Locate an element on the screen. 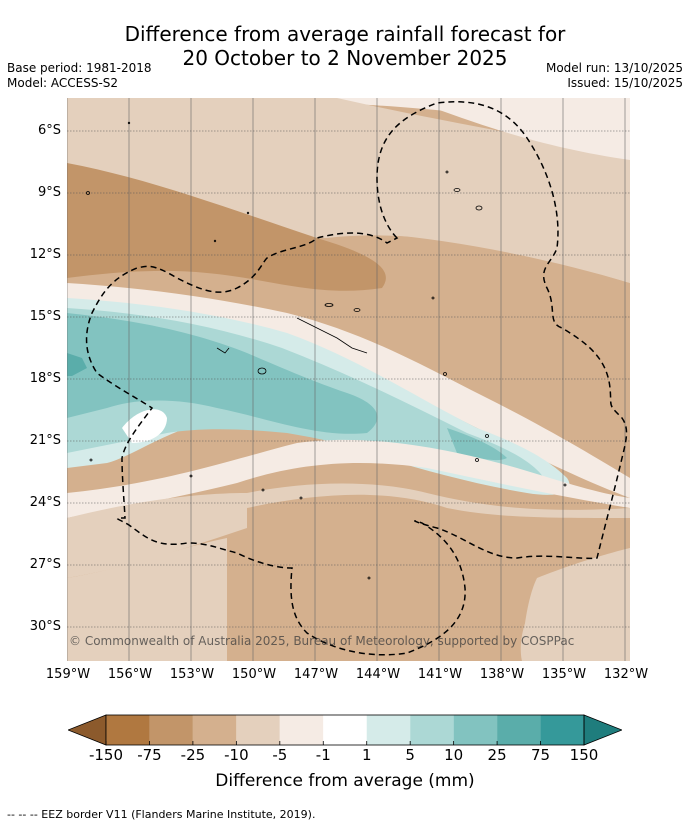  base-period: Base period: 1981-2018 is located at coordinates (79, 68).